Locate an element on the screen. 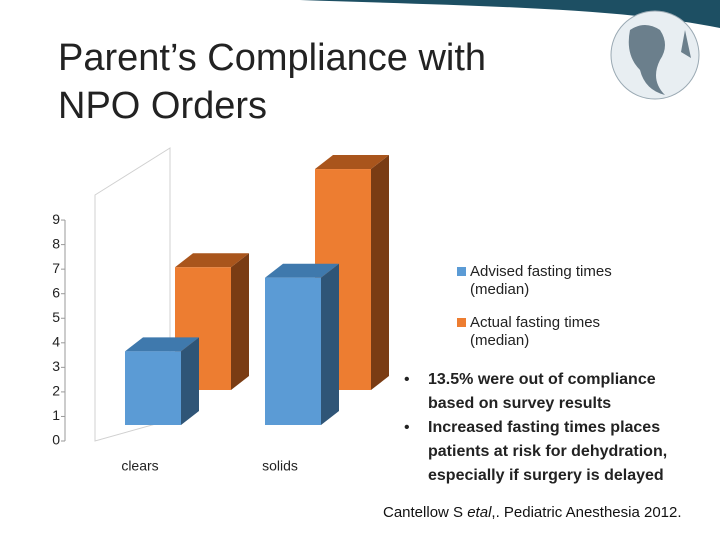 This screenshot has height=540, width=720. slide-title: Parent’s Compliance with NPO Orders is located at coordinates (272, 82).